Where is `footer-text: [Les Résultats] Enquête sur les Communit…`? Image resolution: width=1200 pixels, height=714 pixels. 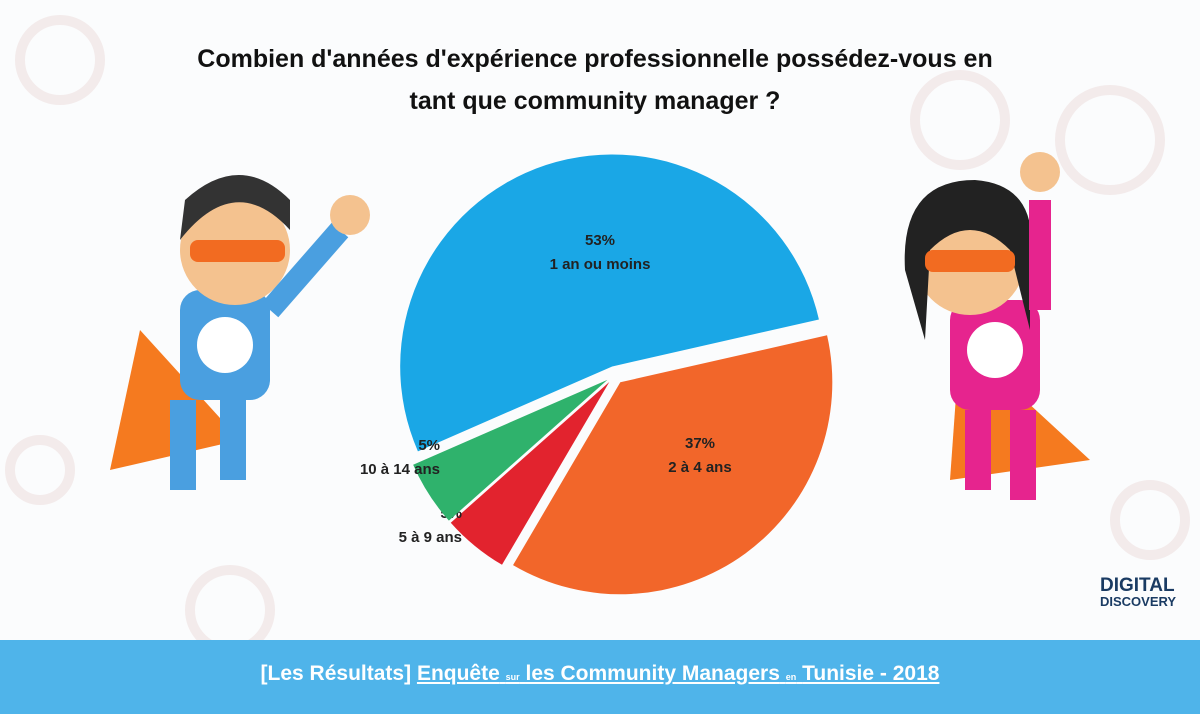 footer-text: [Les Résultats] Enquête sur les Communit… is located at coordinates (600, 674).